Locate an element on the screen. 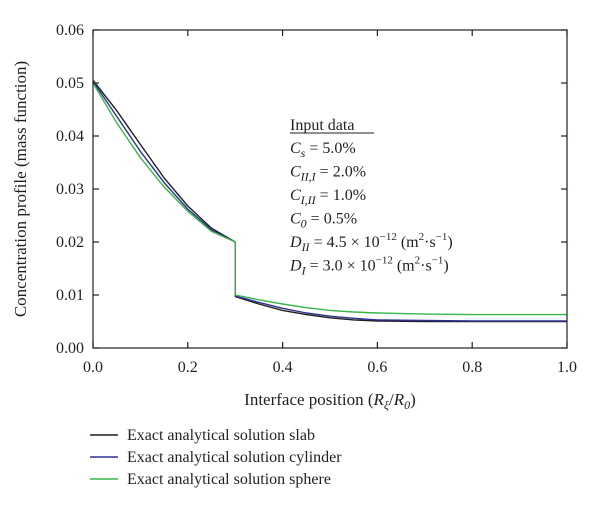 The height and width of the screenshot is (519, 600). y-tick-label: 0.02 is located at coordinates (70, 242).